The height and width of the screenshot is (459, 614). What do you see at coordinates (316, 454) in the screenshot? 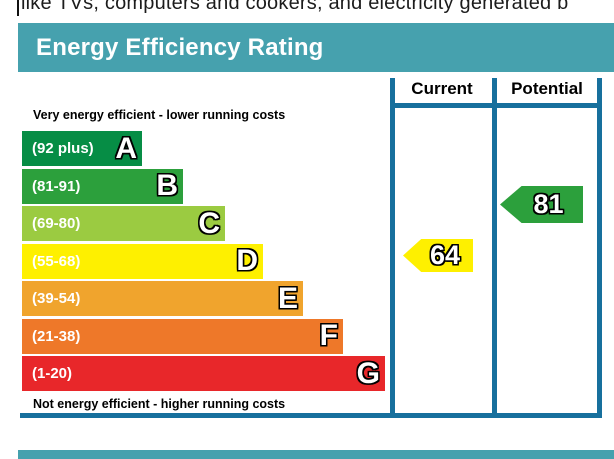
I see `next-section-bar` at bounding box center [316, 454].